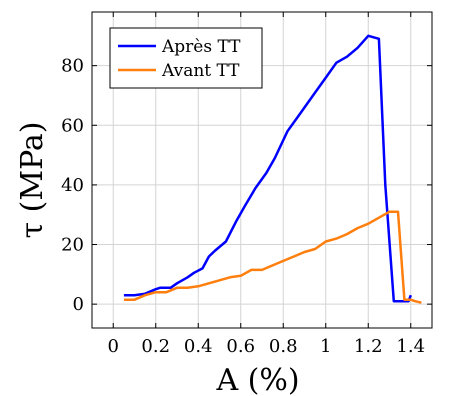  I want to click on y-tick-label: 0, so click(78, 304).